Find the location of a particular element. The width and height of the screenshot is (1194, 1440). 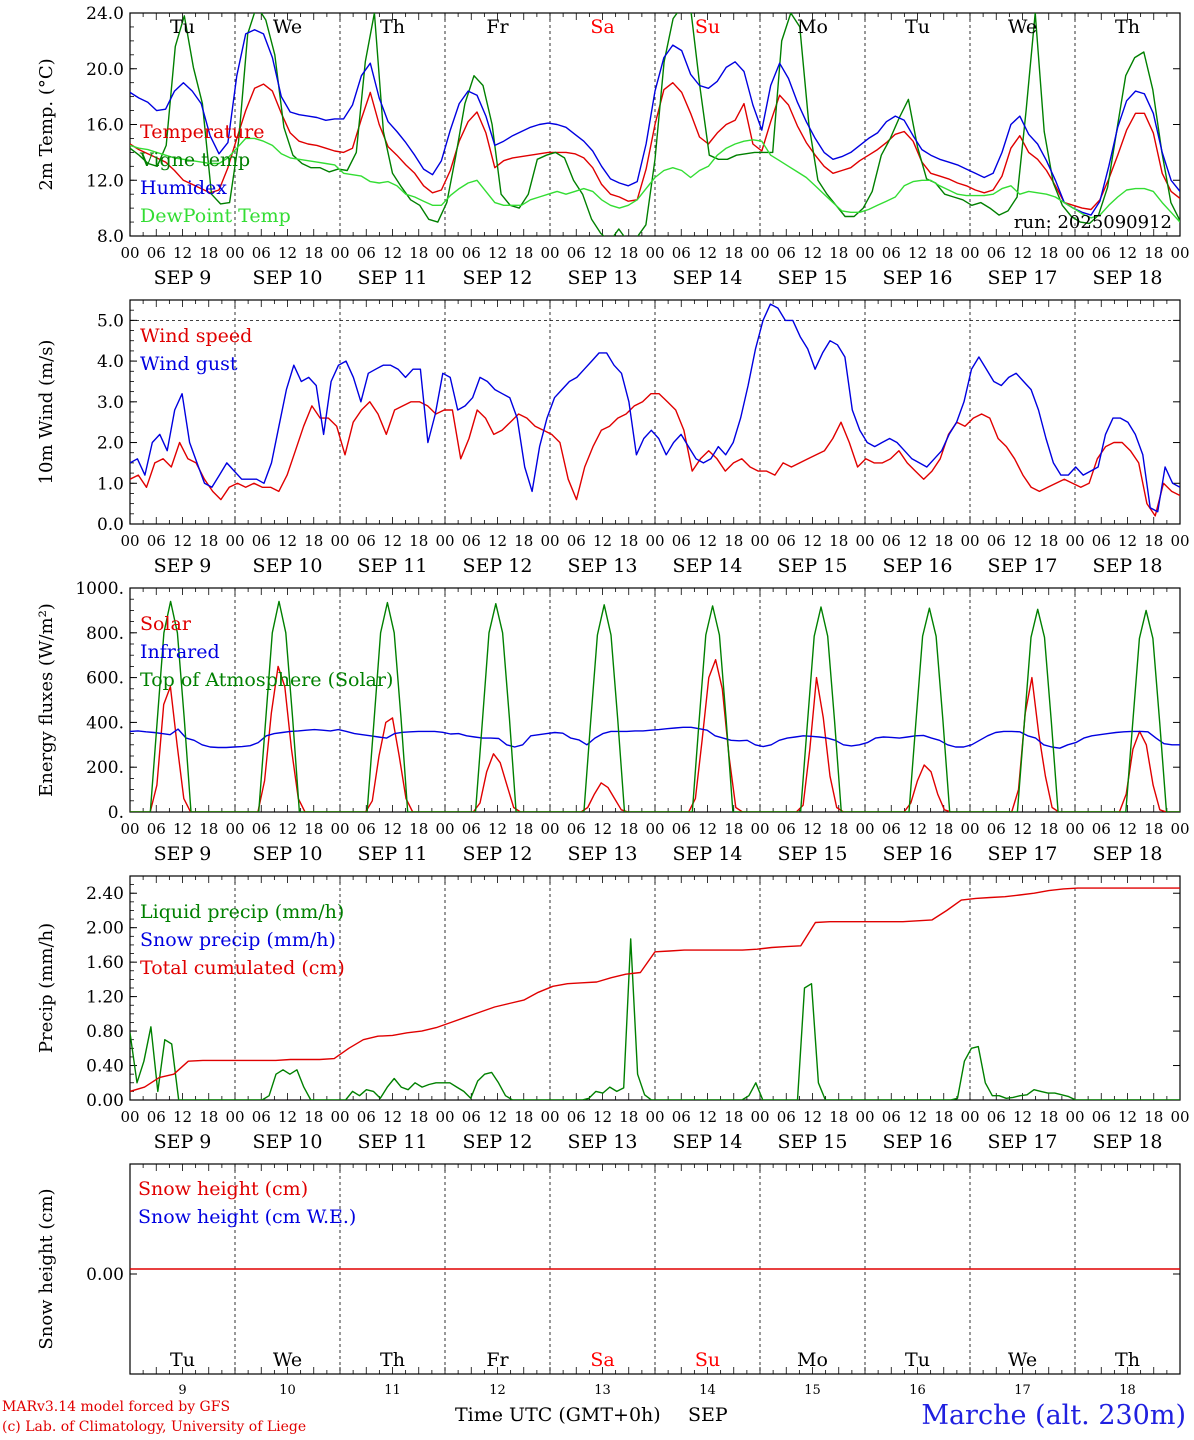

date-label: SEP 11 is located at coordinates (393, 1142).